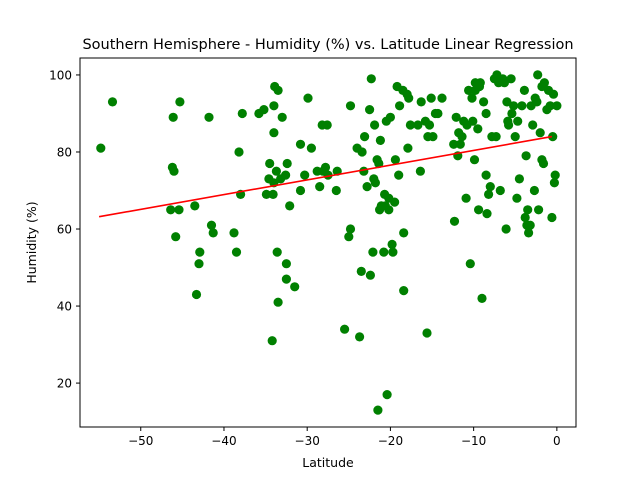  What do you see at coordinates (64, 229) in the screenshot?
I see `y-axis-ticks: 20 40 60 80 100` at bounding box center [64, 229].